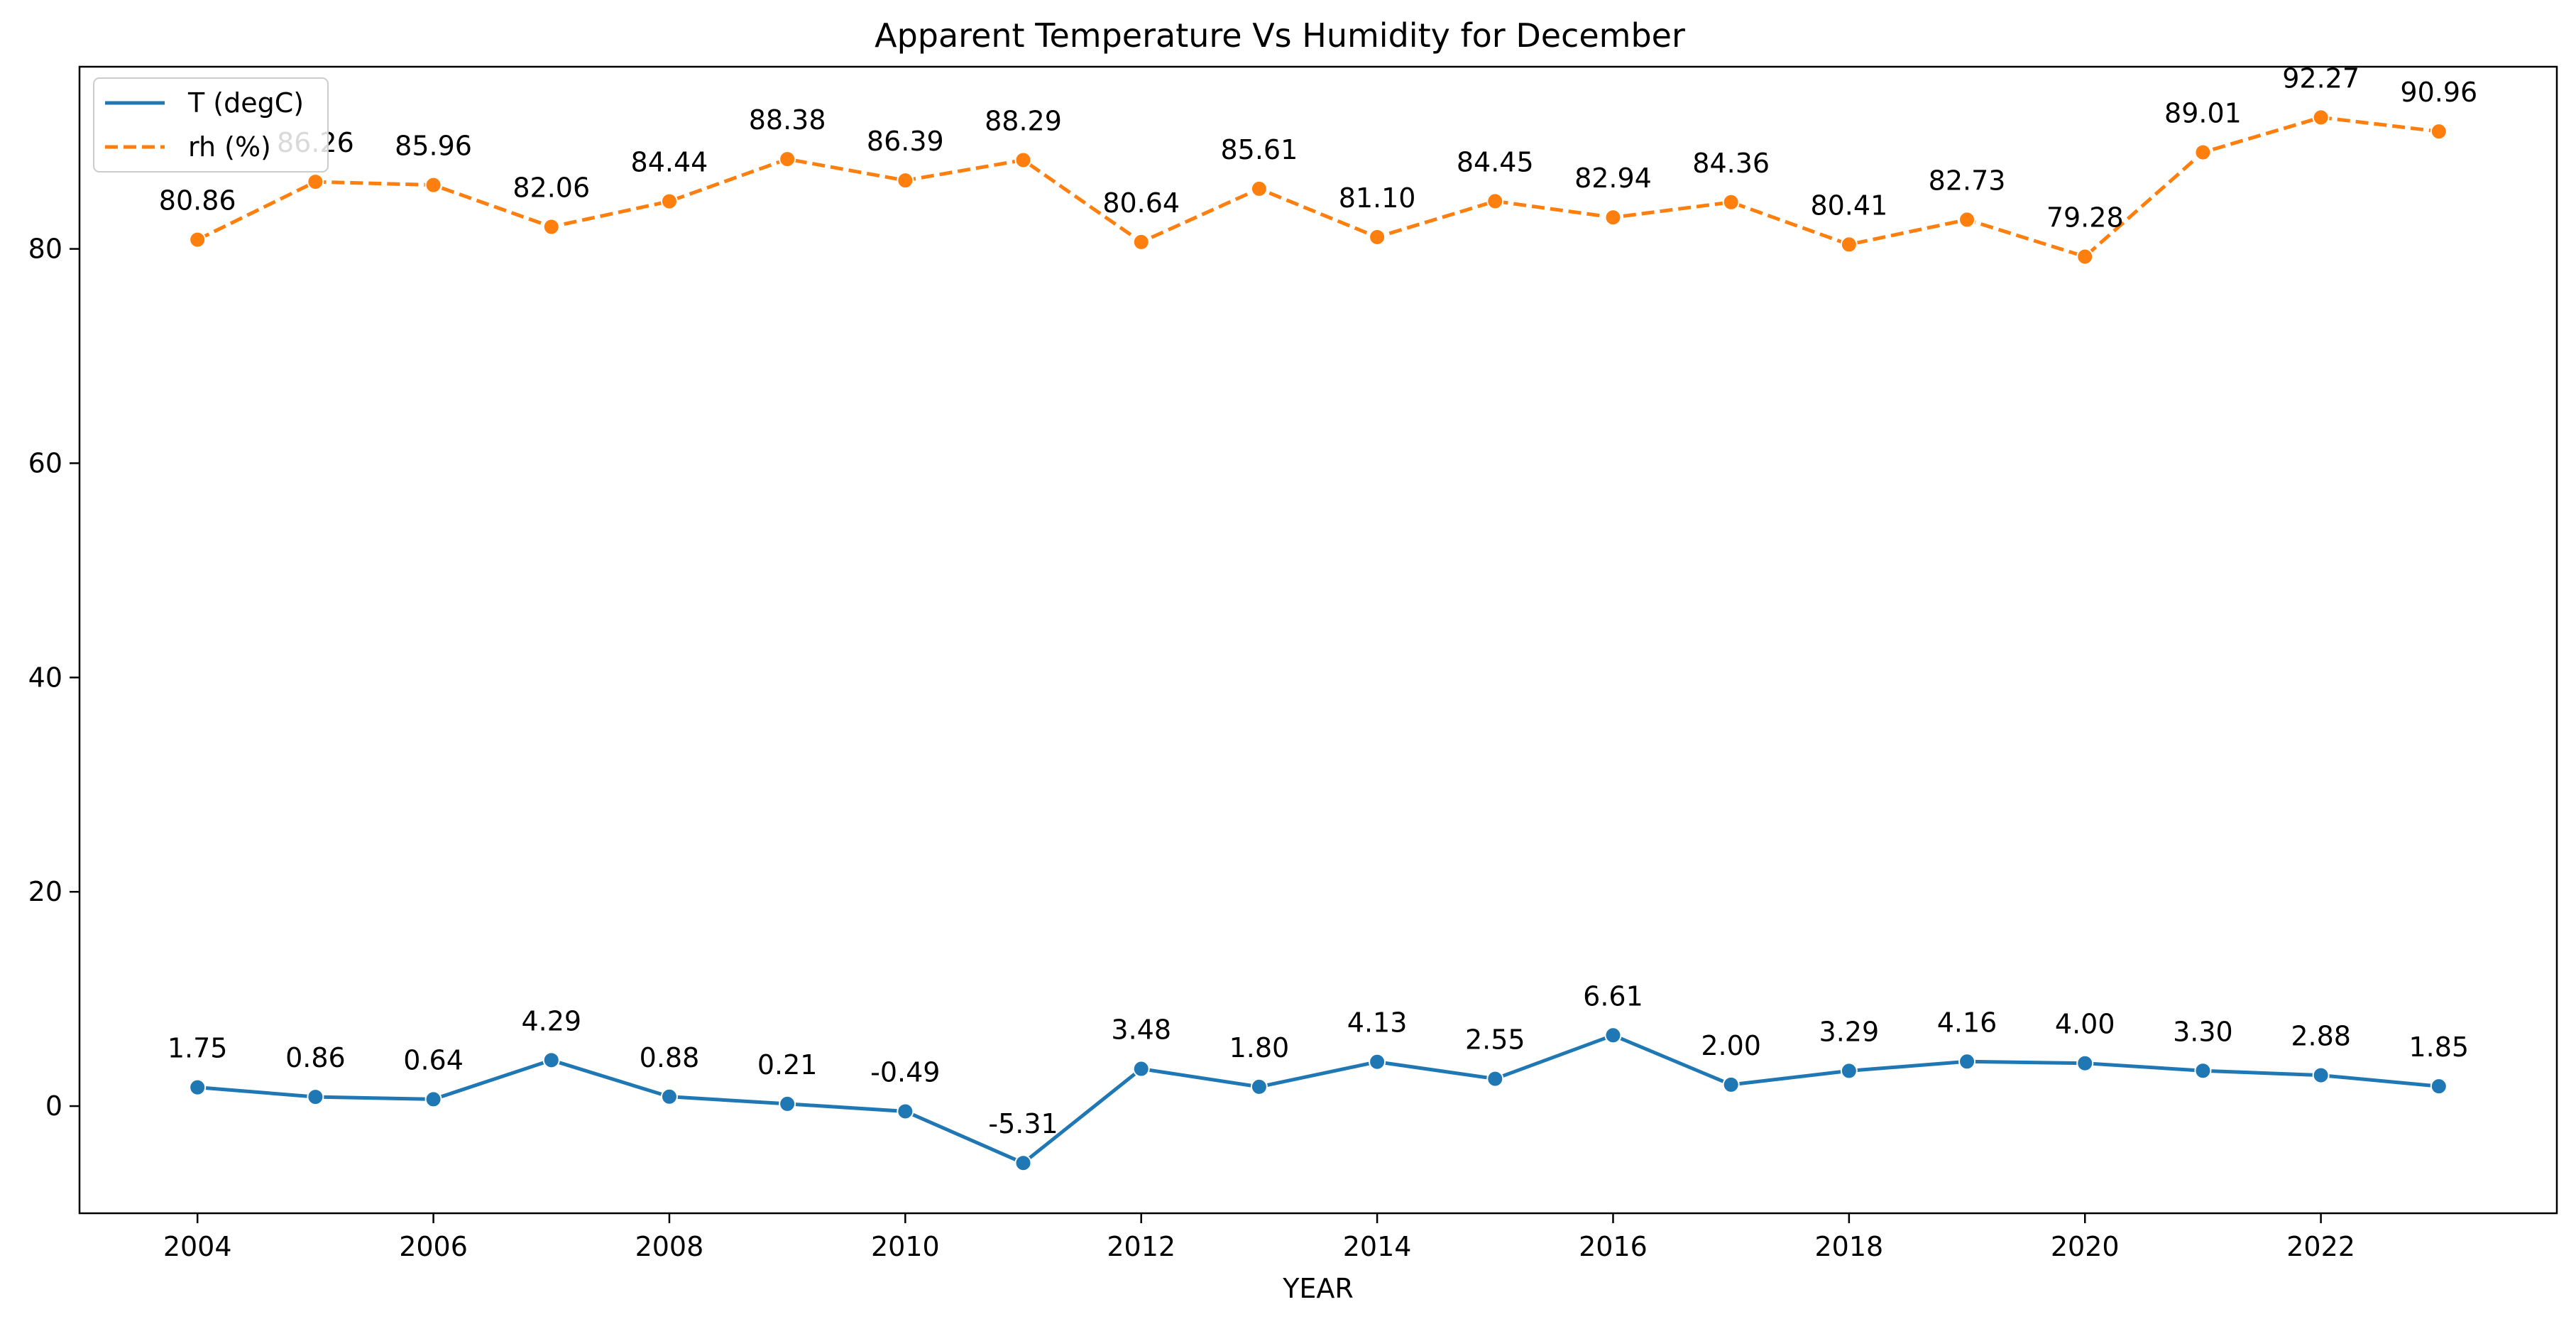 This screenshot has height=1324, width=2576. I want to click on data-label-rh: 86.39, so click(905, 141).